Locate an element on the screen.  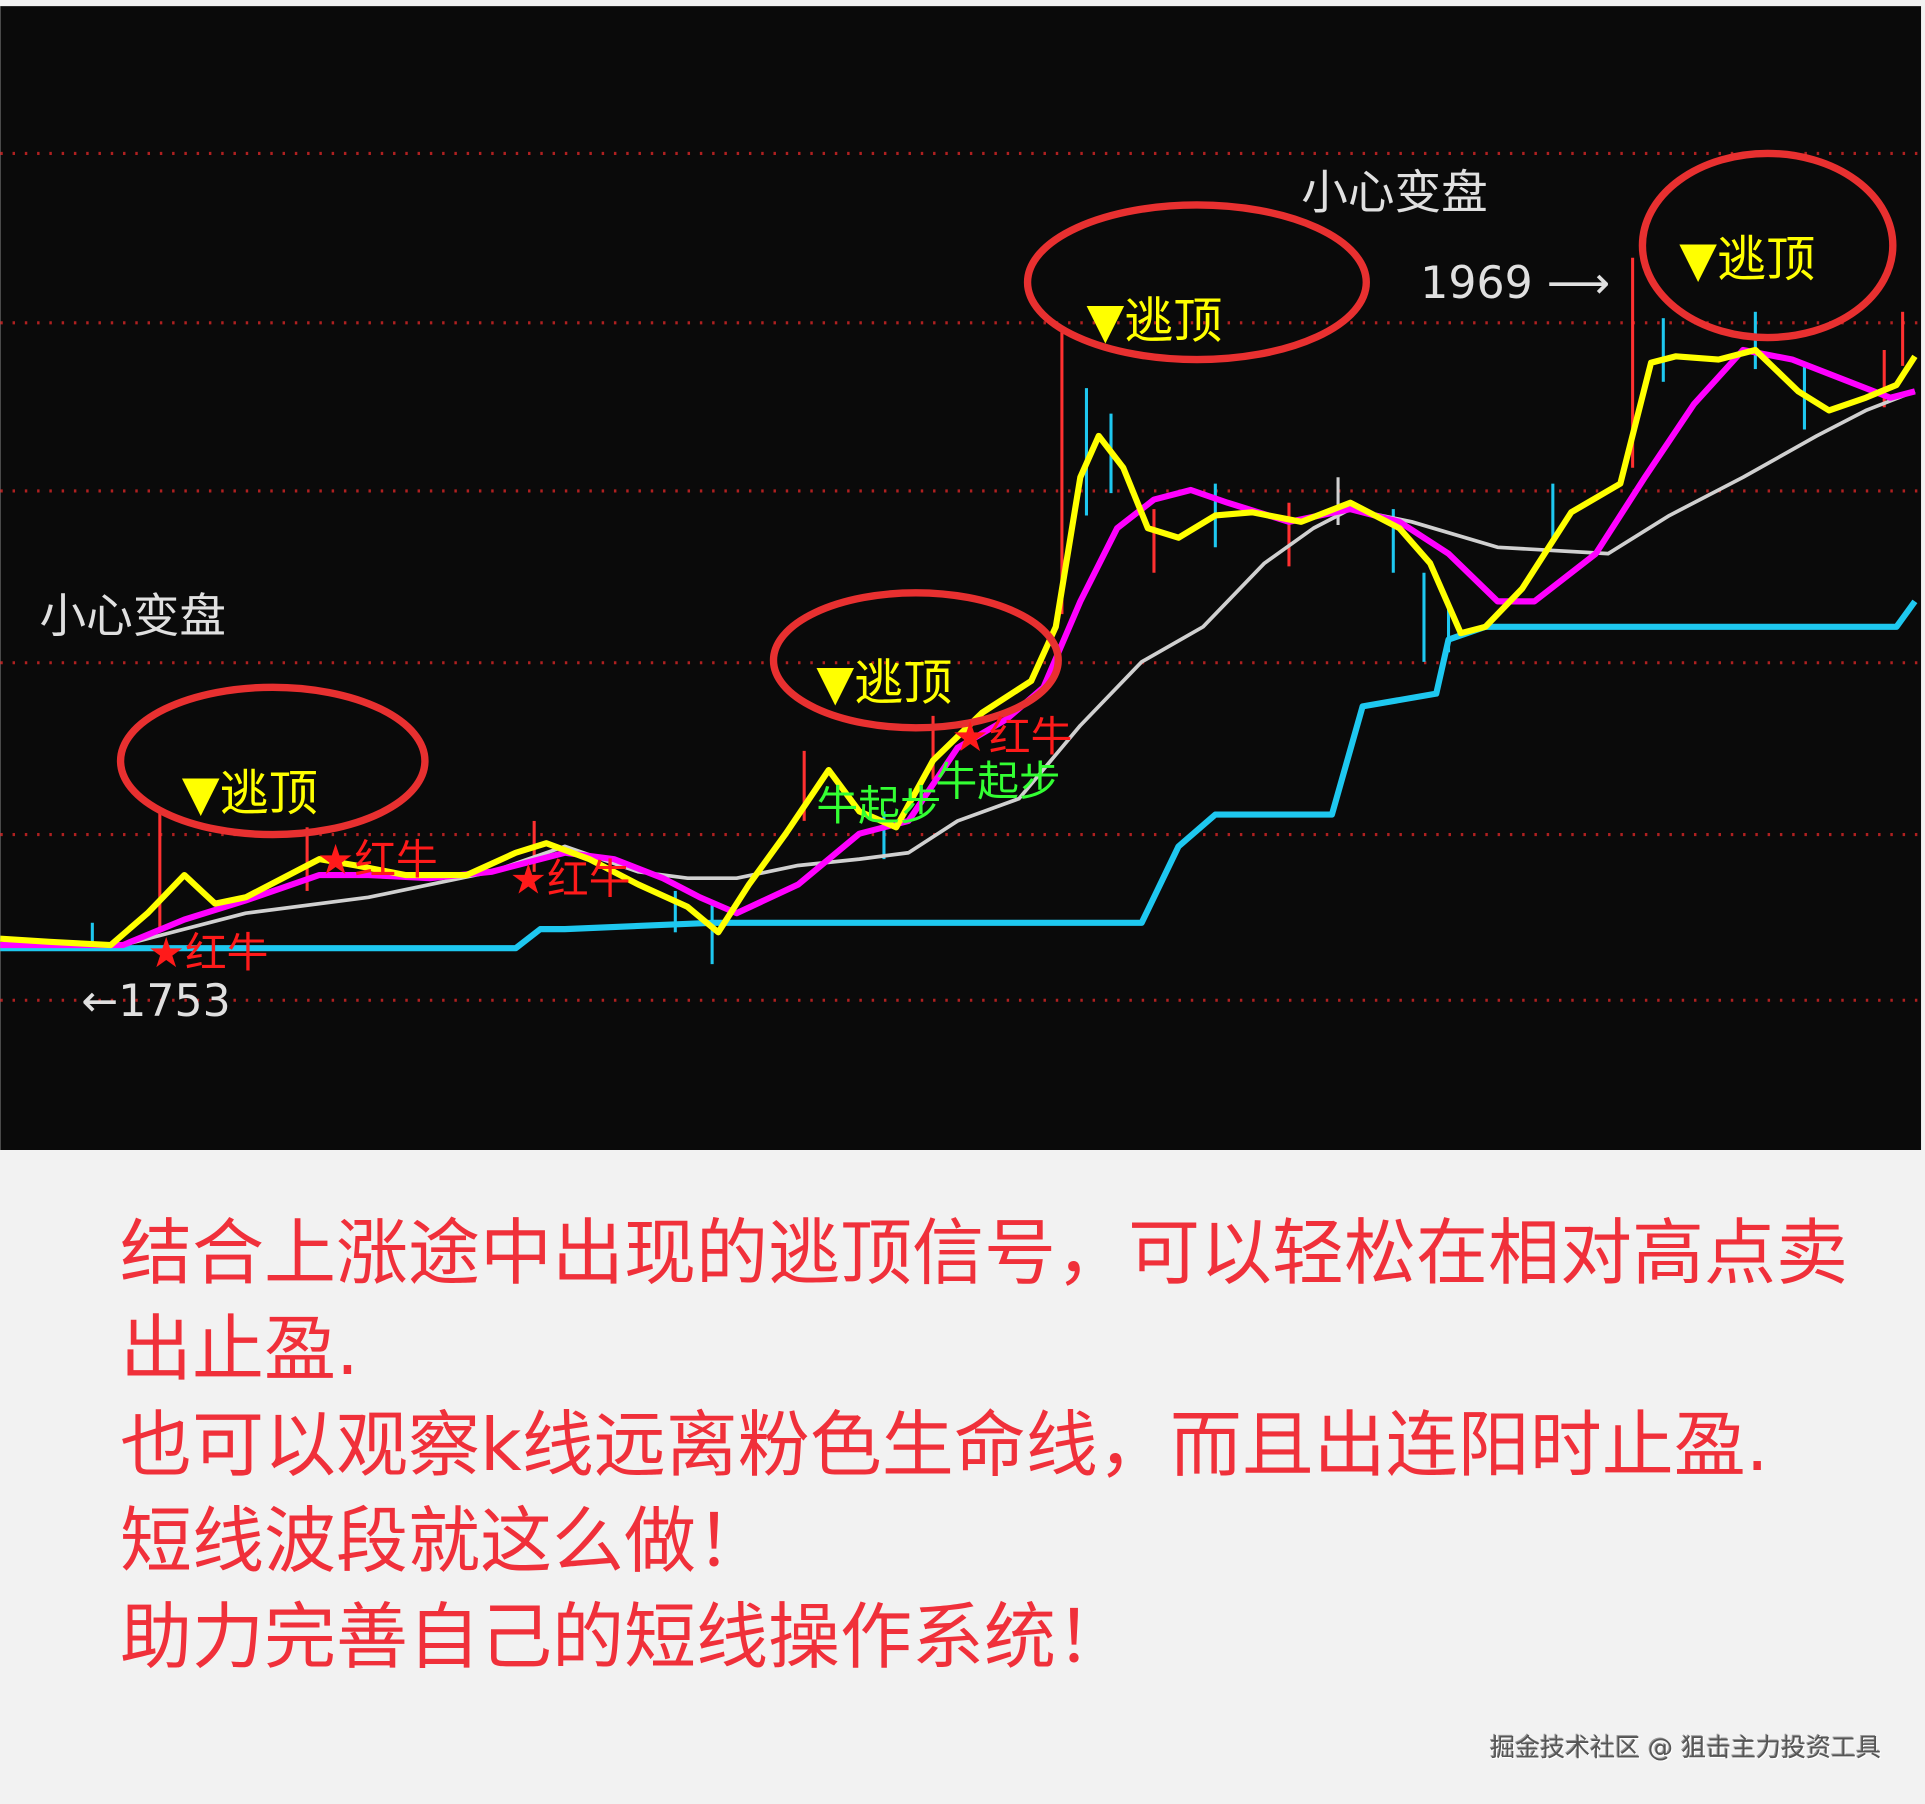
escape-top-label-1: ▼逃顶 is located at coordinates (250, 793).